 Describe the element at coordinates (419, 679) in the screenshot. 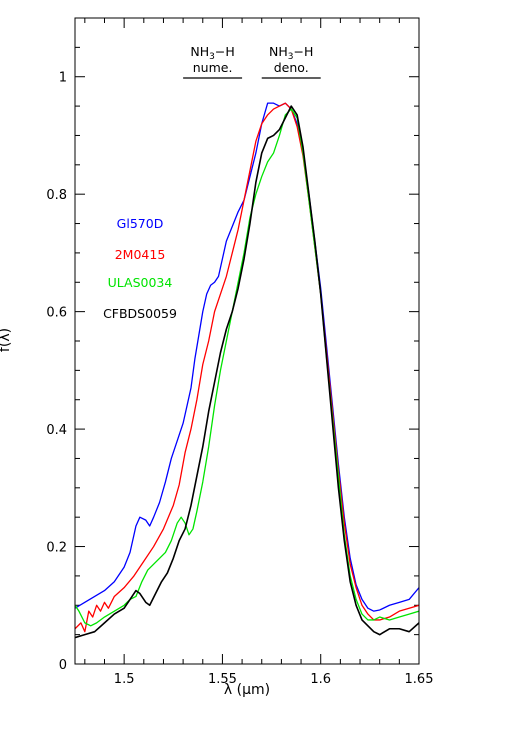

I see `x-tick-label: 1.65` at that location.